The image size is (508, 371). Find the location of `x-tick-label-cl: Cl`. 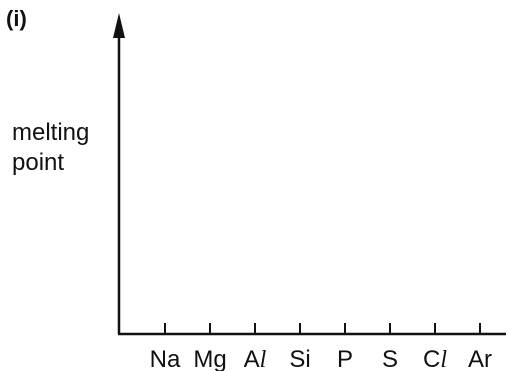

x-tick-label-cl: Cl is located at coordinates (435, 358).